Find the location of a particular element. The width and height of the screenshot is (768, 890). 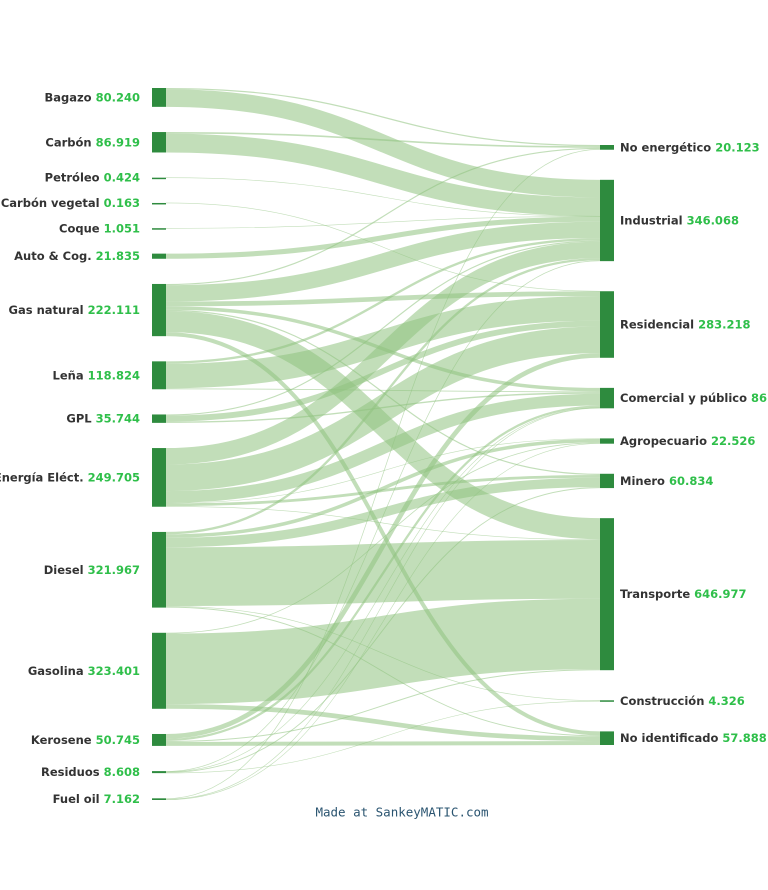

node-label: Energía Eléct. 249.705 is located at coordinates (70, 477).